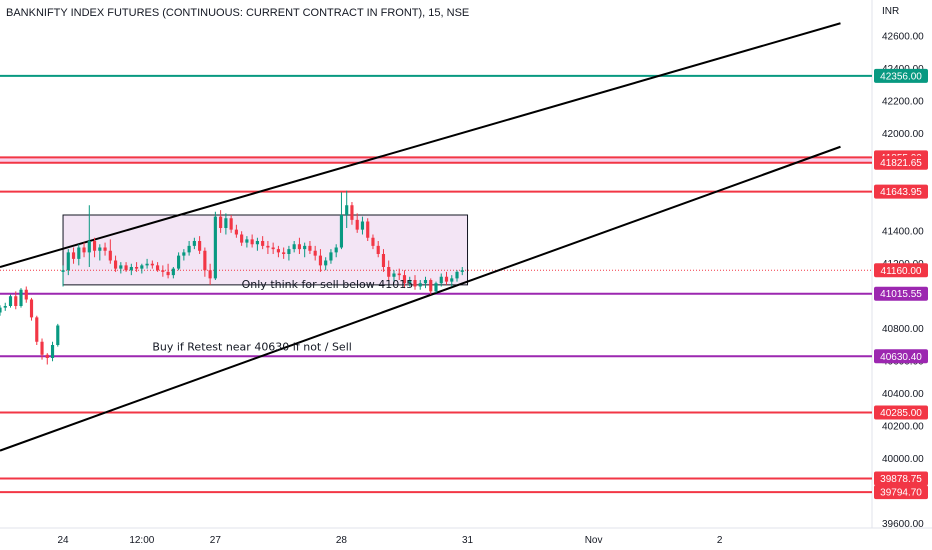 The height and width of the screenshot is (550, 932). I want to click on price-badge: 41015.55, so click(901, 293).